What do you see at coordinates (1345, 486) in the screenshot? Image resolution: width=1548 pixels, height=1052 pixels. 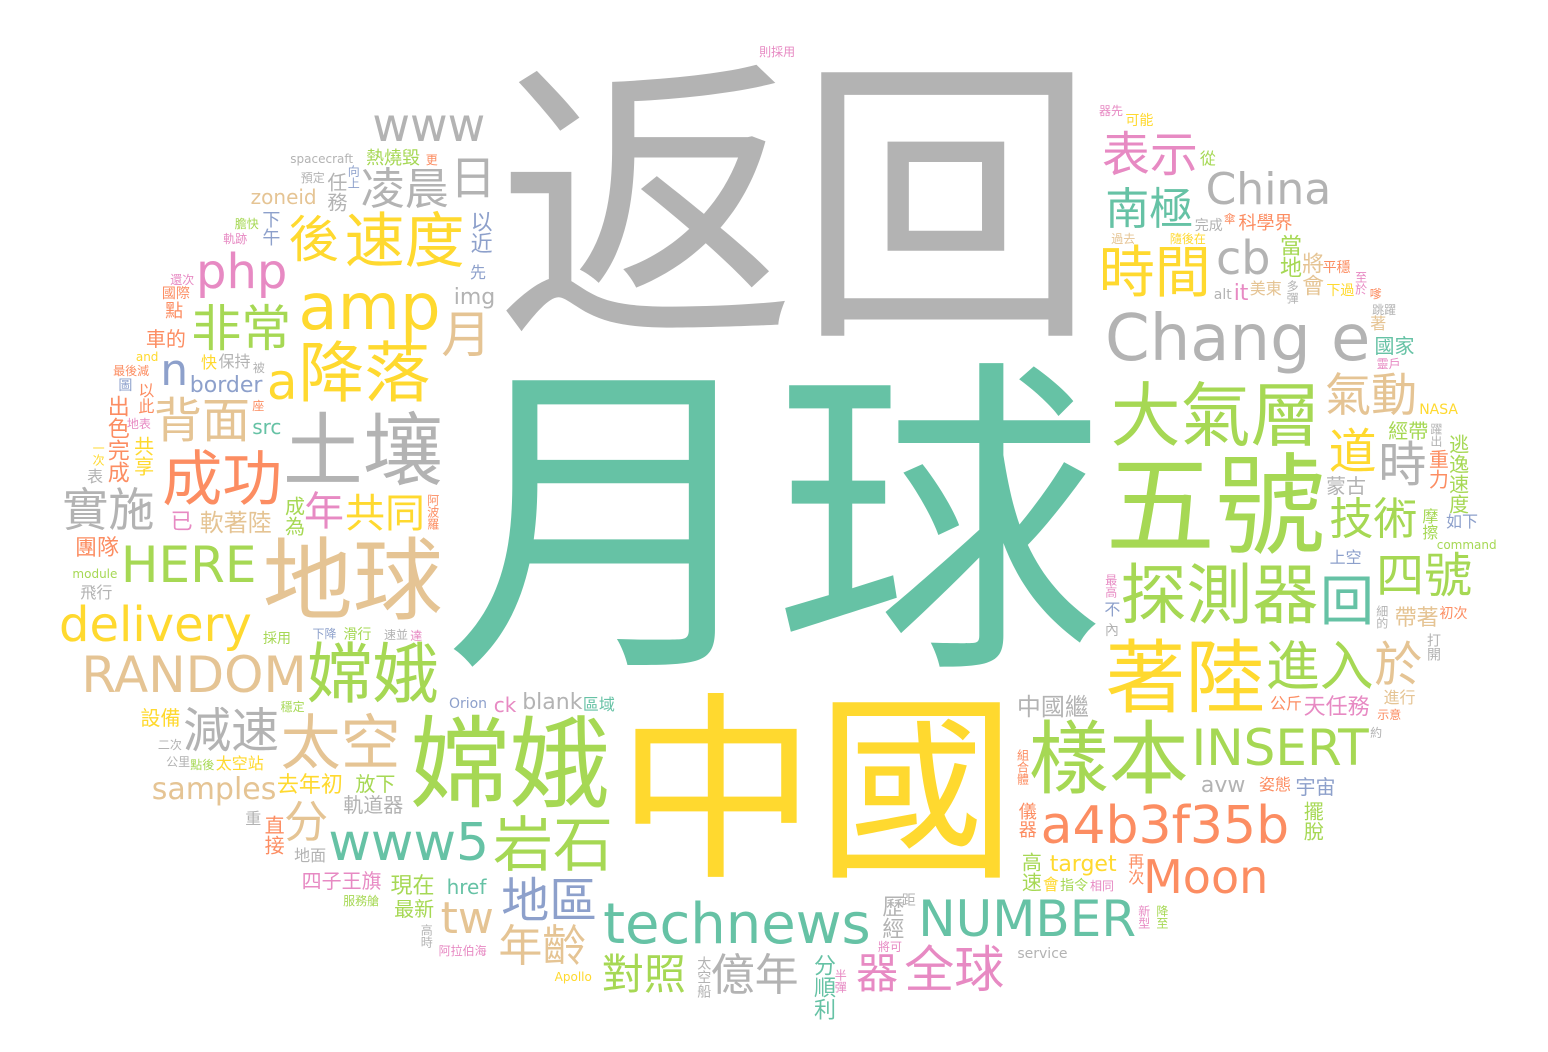 I see `word: 蒙古` at bounding box center [1345, 486].